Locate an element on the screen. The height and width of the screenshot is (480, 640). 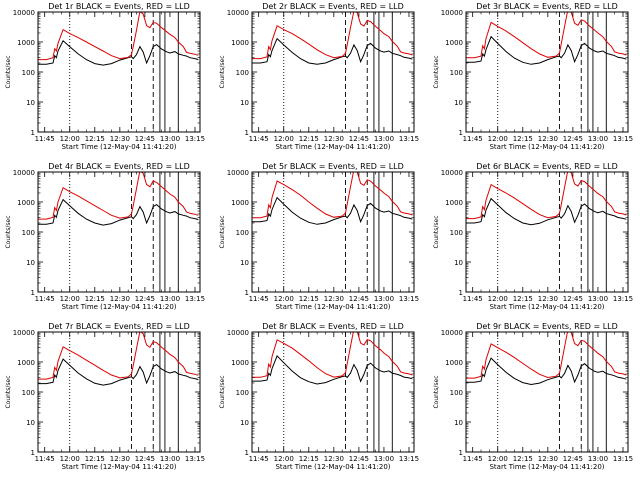
panel-title: Det 6r BLACK = Events, RED = LLD is located at coordinates (547, 166).